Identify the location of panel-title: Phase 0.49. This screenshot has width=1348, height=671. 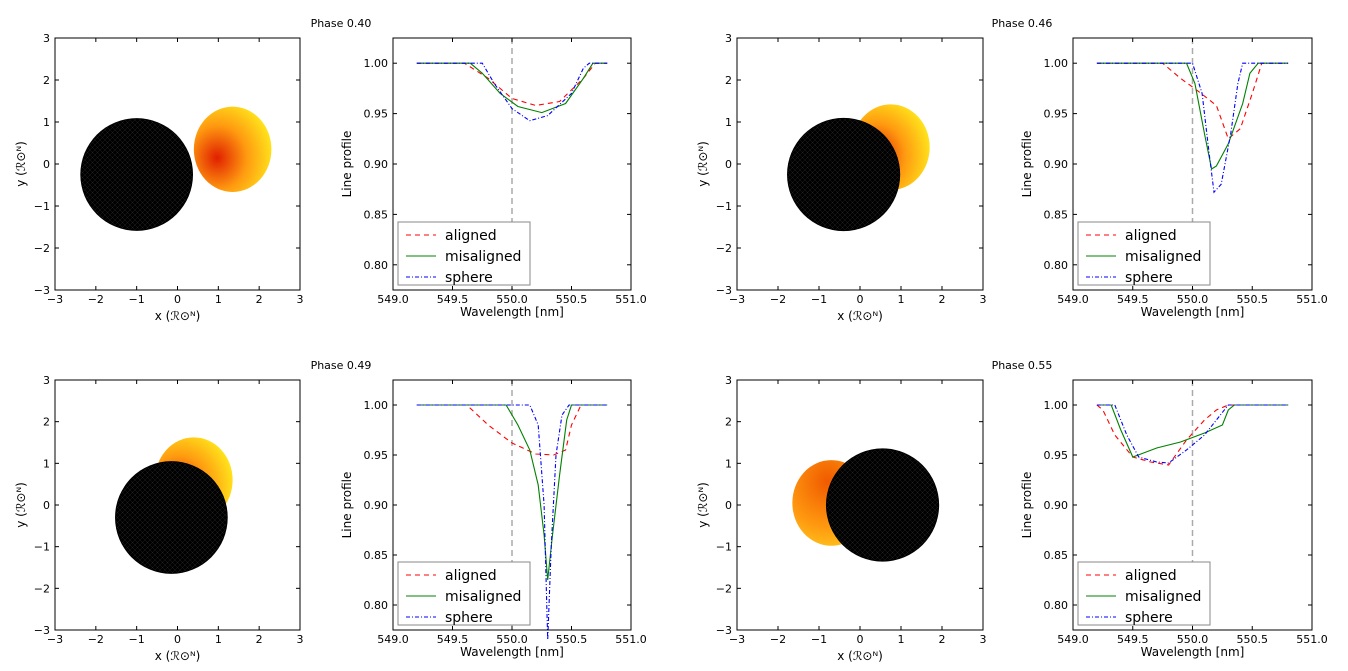
(341, 365).